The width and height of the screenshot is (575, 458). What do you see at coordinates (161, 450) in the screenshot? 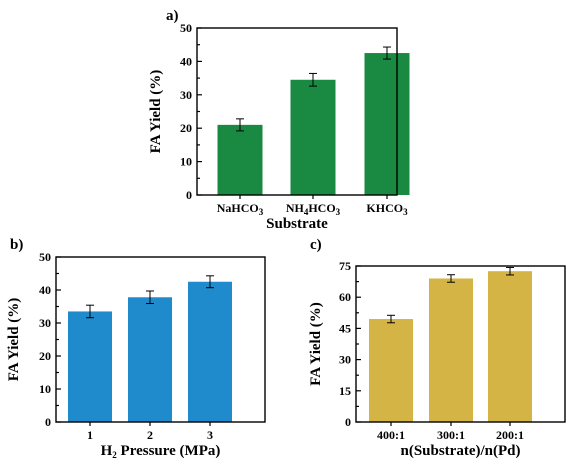
I see `x-axis-title: H2 Pressure (MPa)` at bounding box center [161, 450].